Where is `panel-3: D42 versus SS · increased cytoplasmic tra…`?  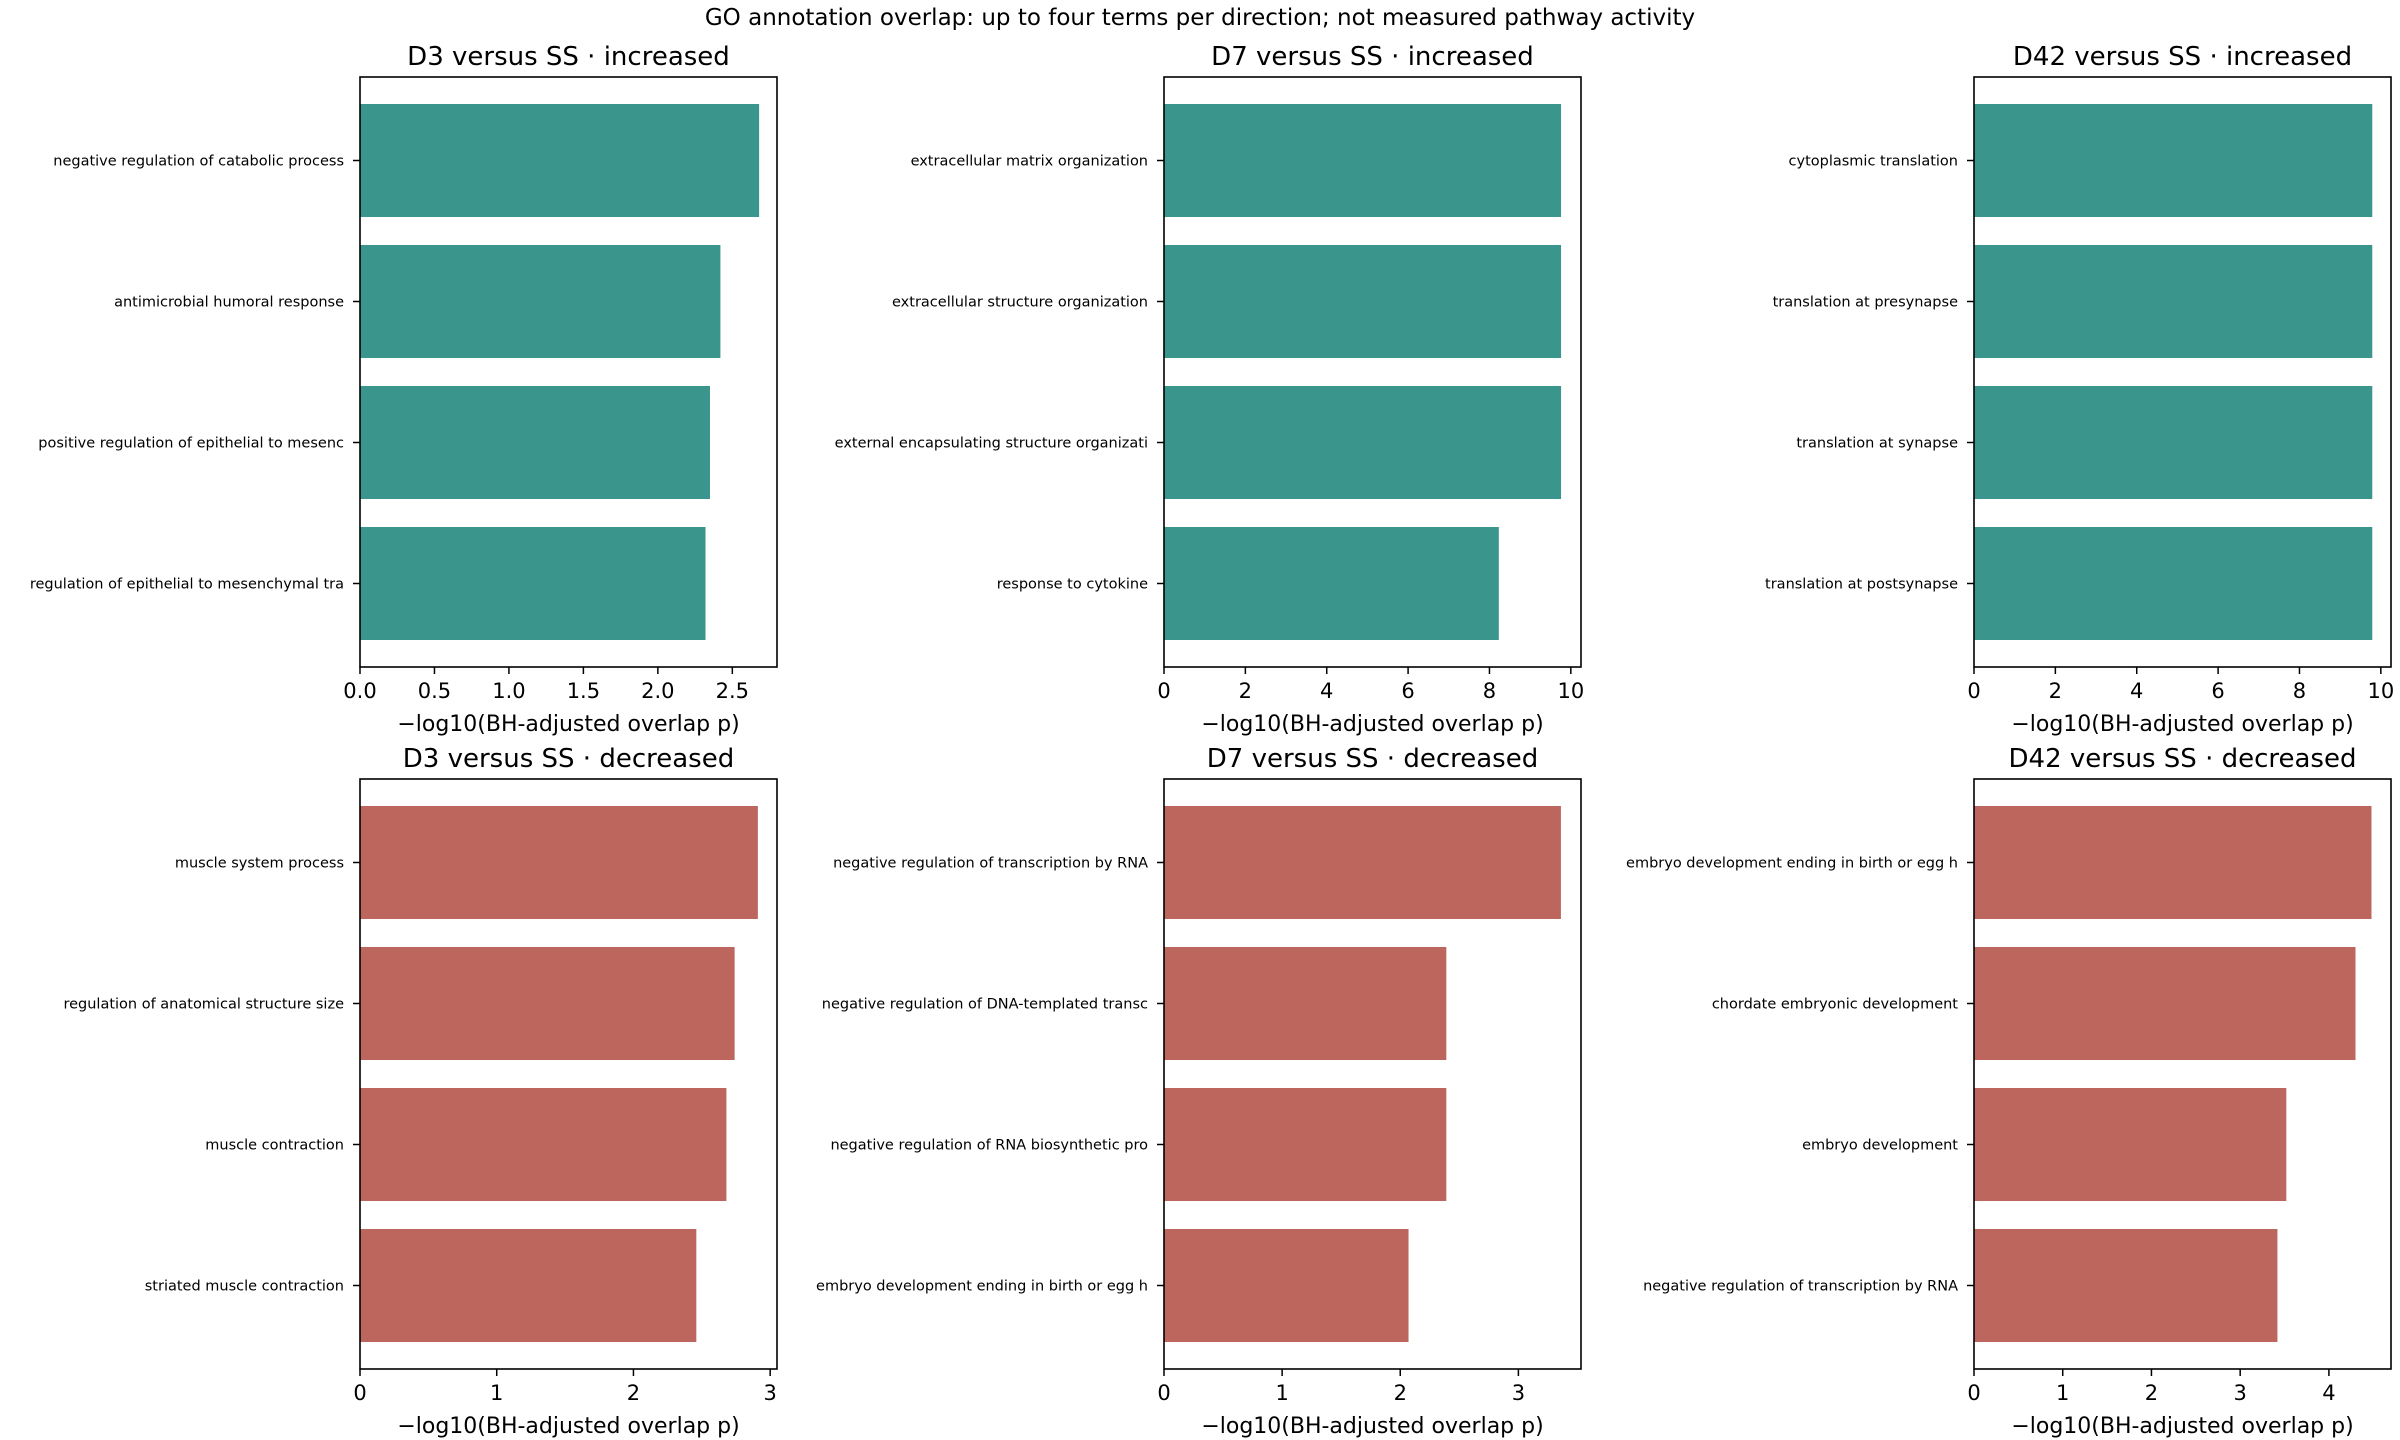 panel-3: D42 versus SS · increased cytoplasmic tra… is located at coordinates (2079, 389).